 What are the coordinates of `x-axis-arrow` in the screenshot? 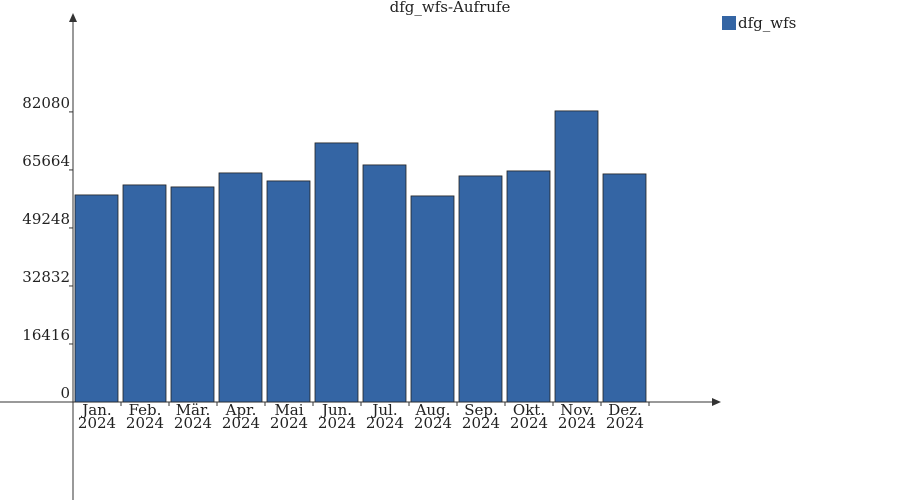 It's located at (716, 402).